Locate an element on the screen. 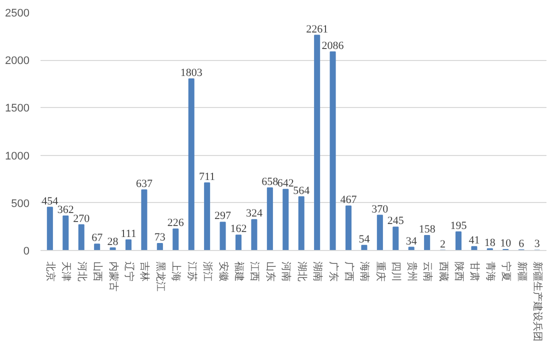  x-tick-label: 广东 is located at coordinates (333, 272).